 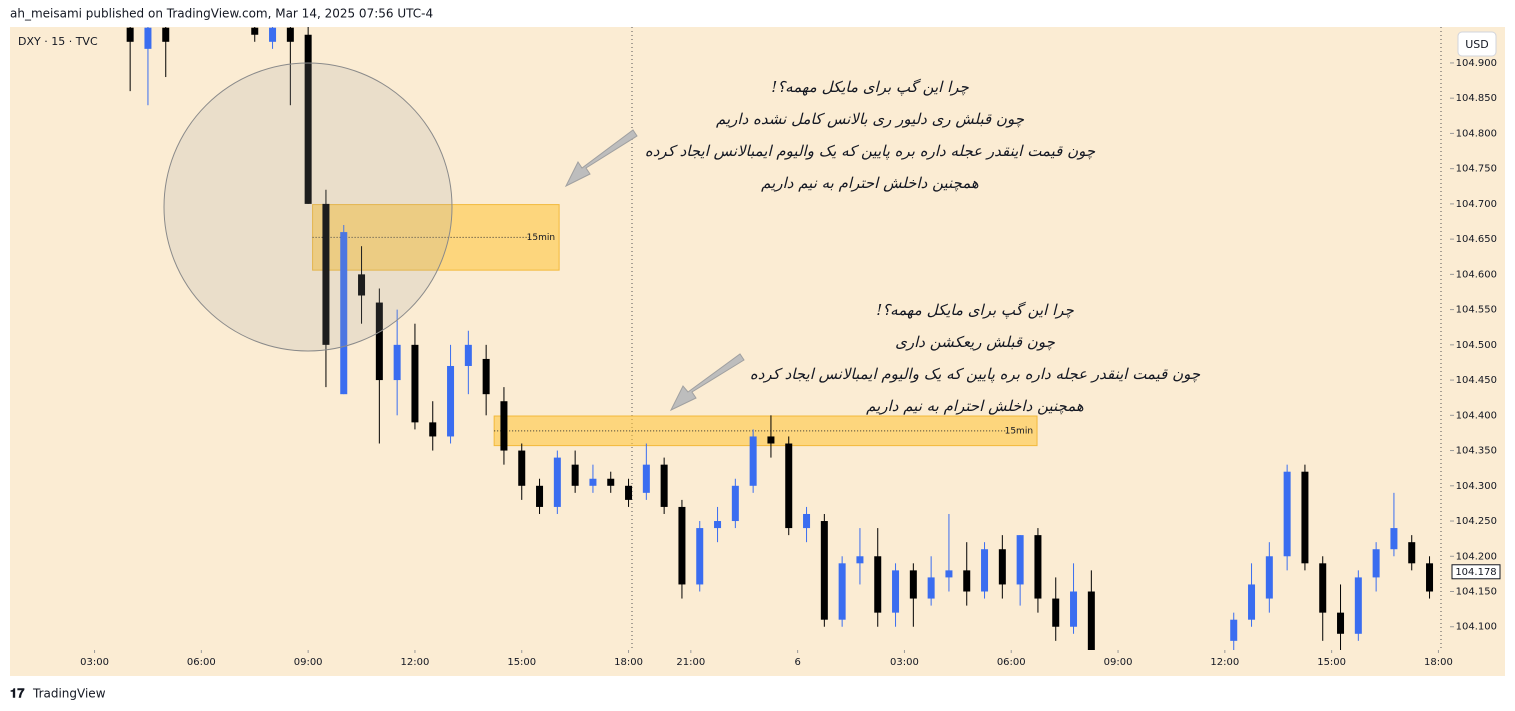 What do you see at coordinates (1476, 415) in the screenshot?
I see `y-tick-label: 104.400` at bounding box center [1476, 415].